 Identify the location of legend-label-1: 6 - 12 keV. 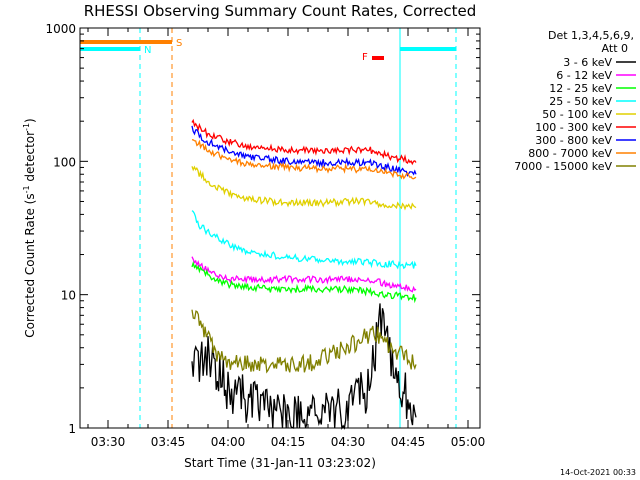
(584, 75).